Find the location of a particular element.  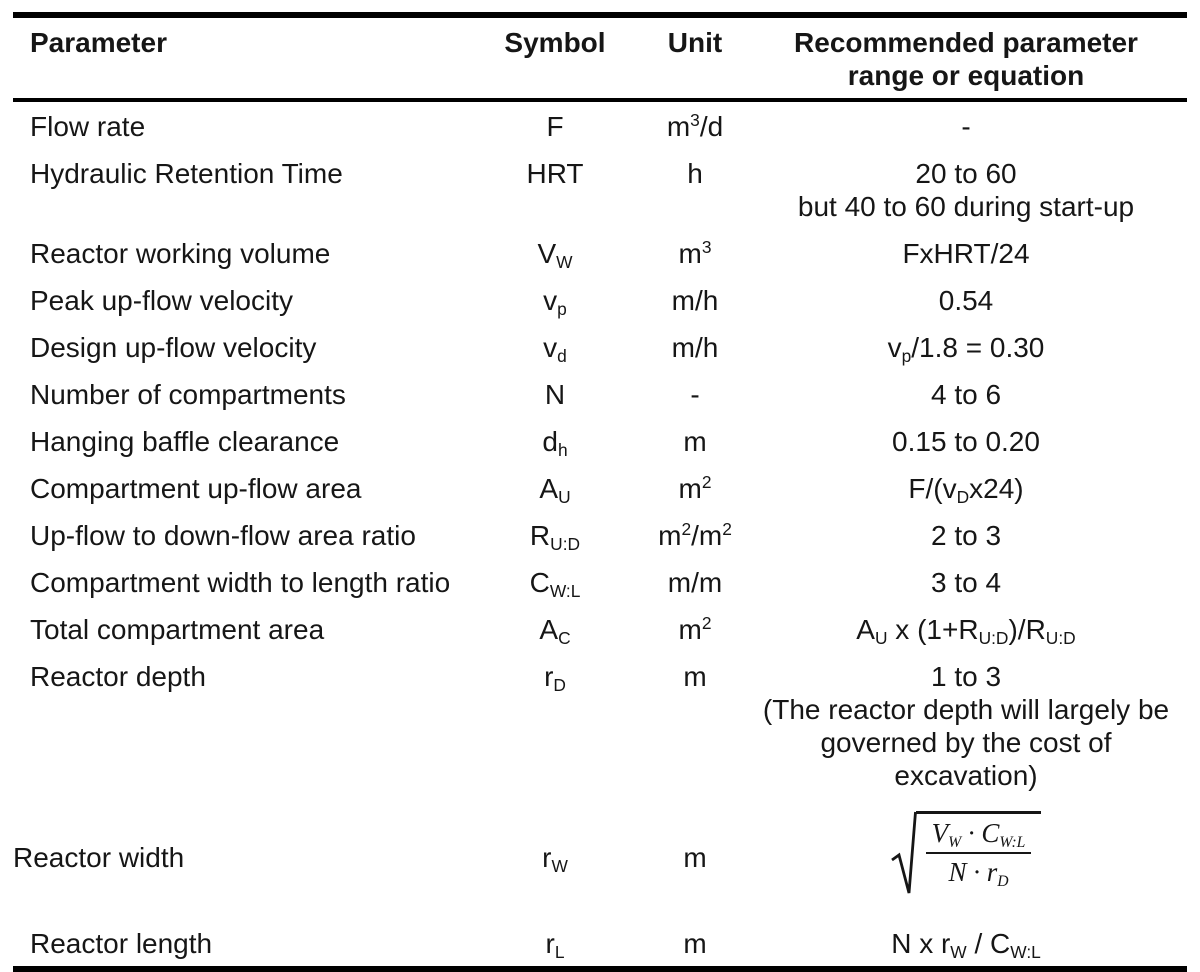

symbol-cell: rL is located at coordinates (555, 945).